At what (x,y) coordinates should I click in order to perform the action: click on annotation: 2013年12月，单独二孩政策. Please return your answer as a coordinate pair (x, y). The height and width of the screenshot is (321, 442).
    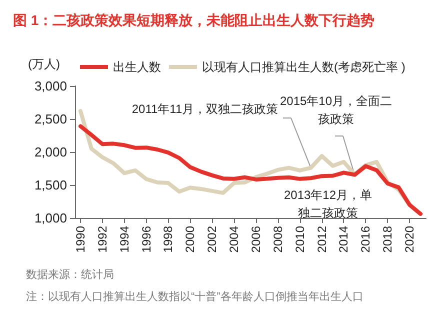
    Looking at the image, I should click on (328, 204).